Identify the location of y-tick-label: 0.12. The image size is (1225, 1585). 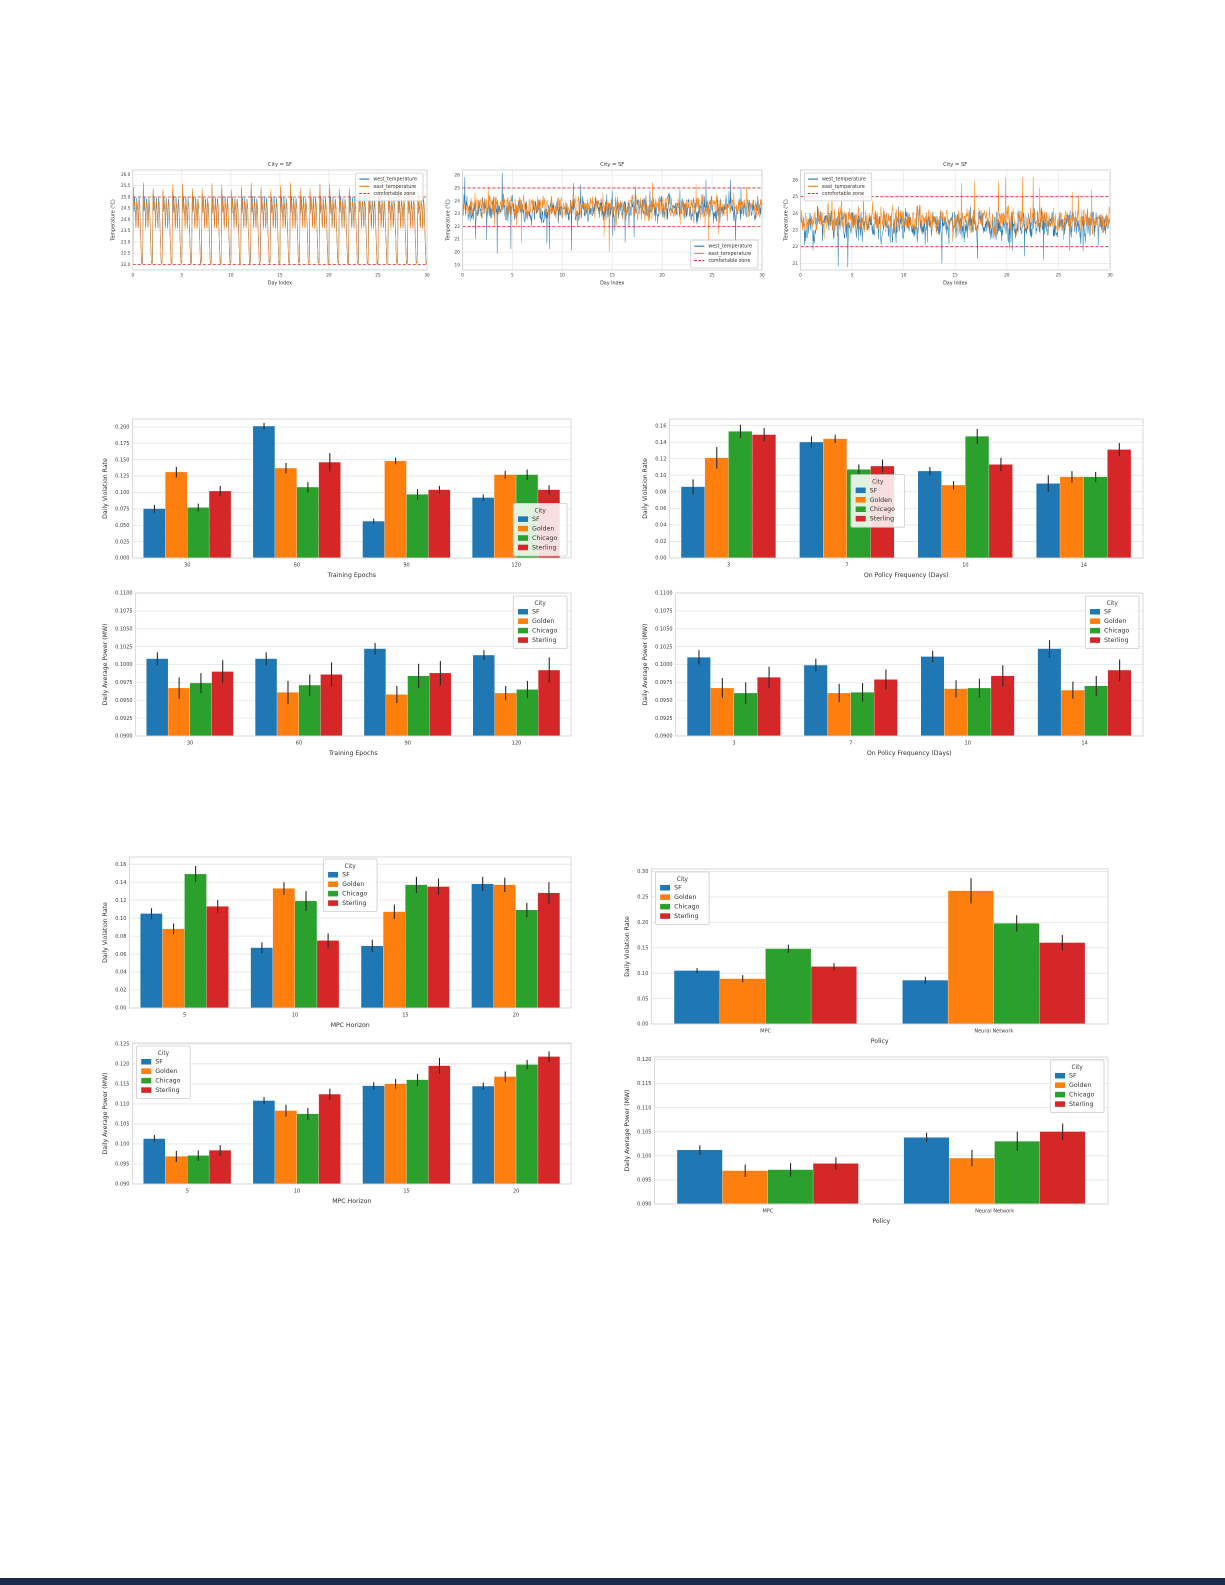
(120, 901).